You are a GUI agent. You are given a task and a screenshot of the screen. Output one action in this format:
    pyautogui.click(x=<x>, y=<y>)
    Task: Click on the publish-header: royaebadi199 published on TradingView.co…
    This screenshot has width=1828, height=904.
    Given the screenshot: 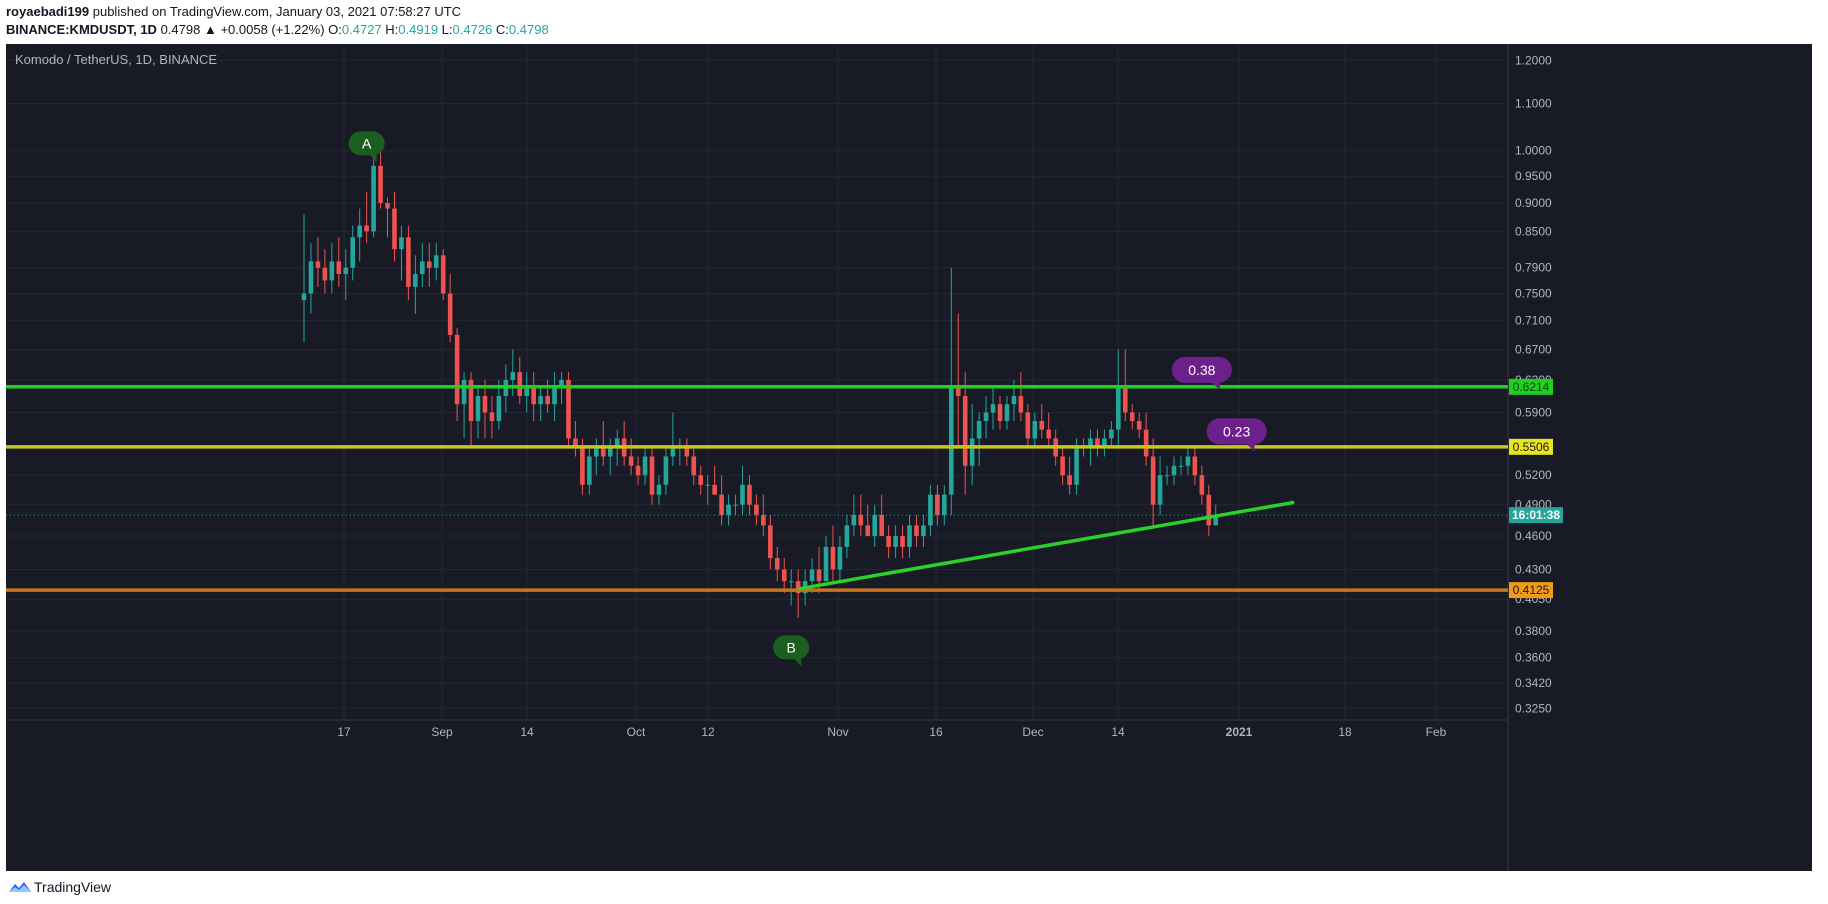 What is the action you would take?
    pyautogui.click(x=914, y=22)
    